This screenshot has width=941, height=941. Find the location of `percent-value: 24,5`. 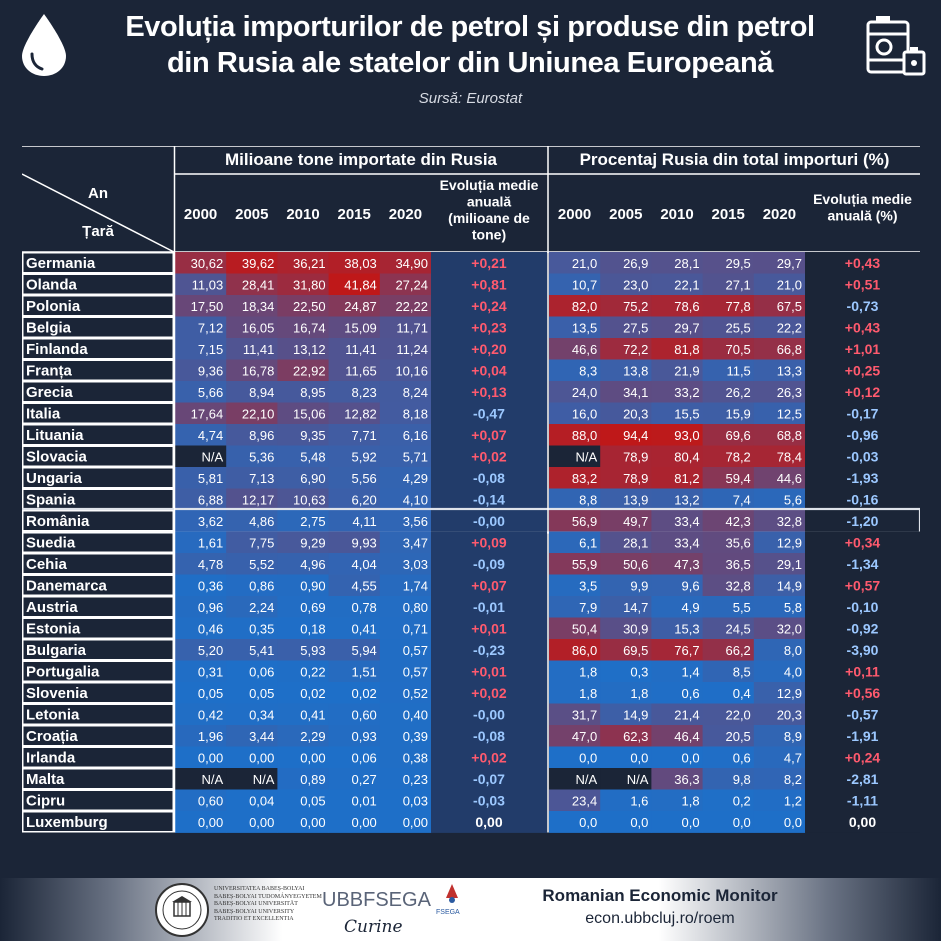

percent-value: 24,5 is located at coordinates (737, 628).